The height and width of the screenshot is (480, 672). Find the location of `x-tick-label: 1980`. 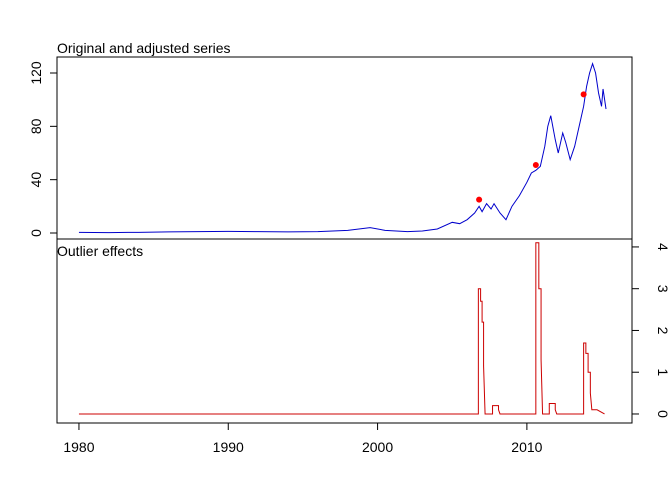

x-tick-label: 1980 is located at coordinates (78, 447).